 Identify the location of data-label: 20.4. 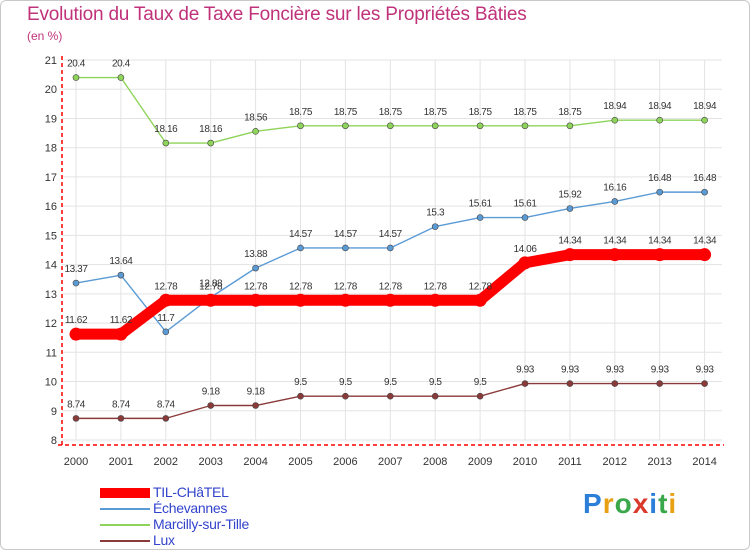
(76, 64).